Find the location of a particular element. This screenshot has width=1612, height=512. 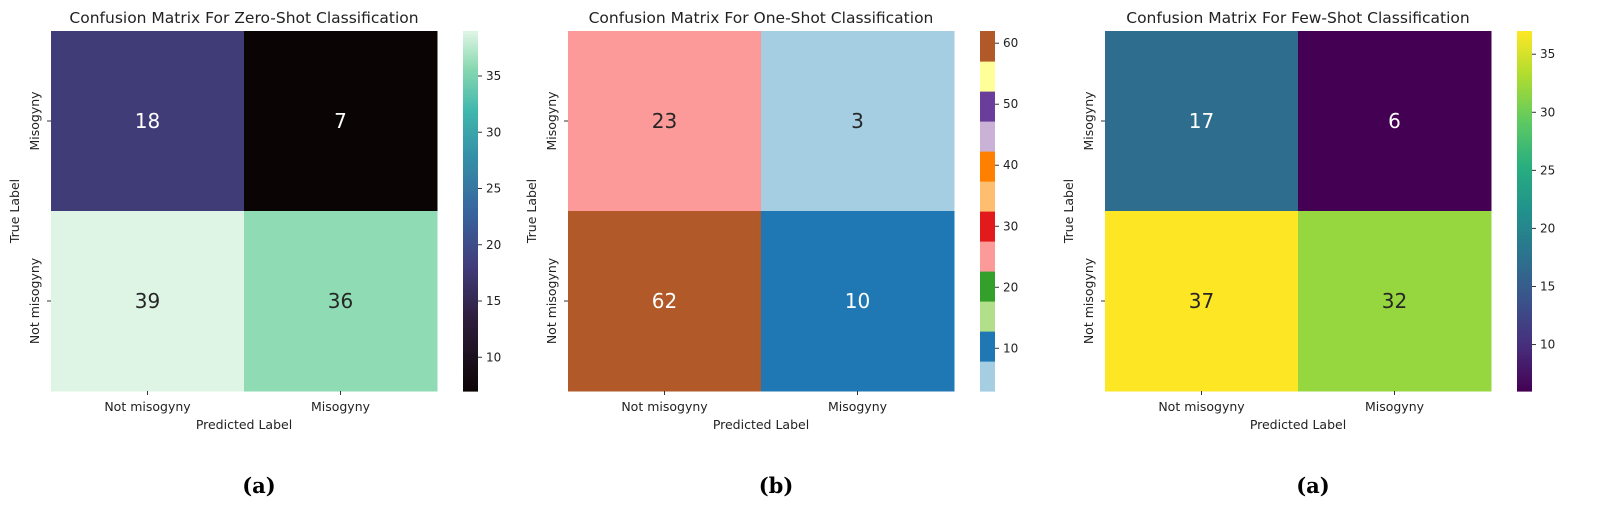

y-tick-label: Misogyny is located at coordinates (1088, 121).